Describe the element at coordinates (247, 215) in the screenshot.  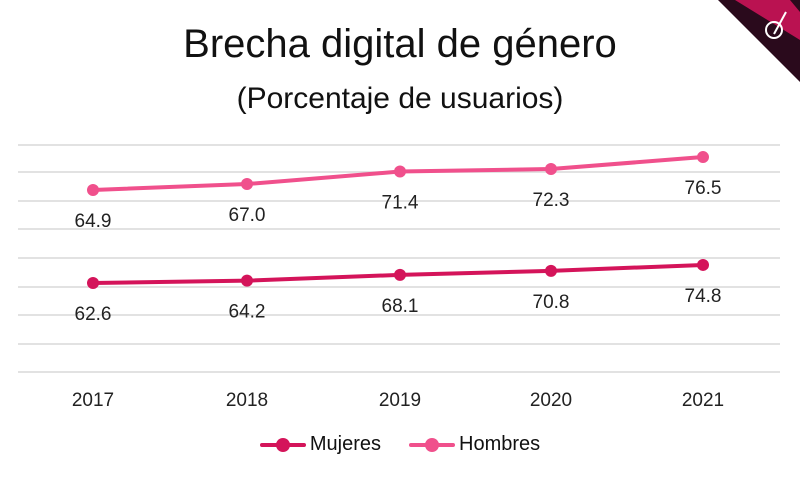
I see `data-label: 67.0` at that location.